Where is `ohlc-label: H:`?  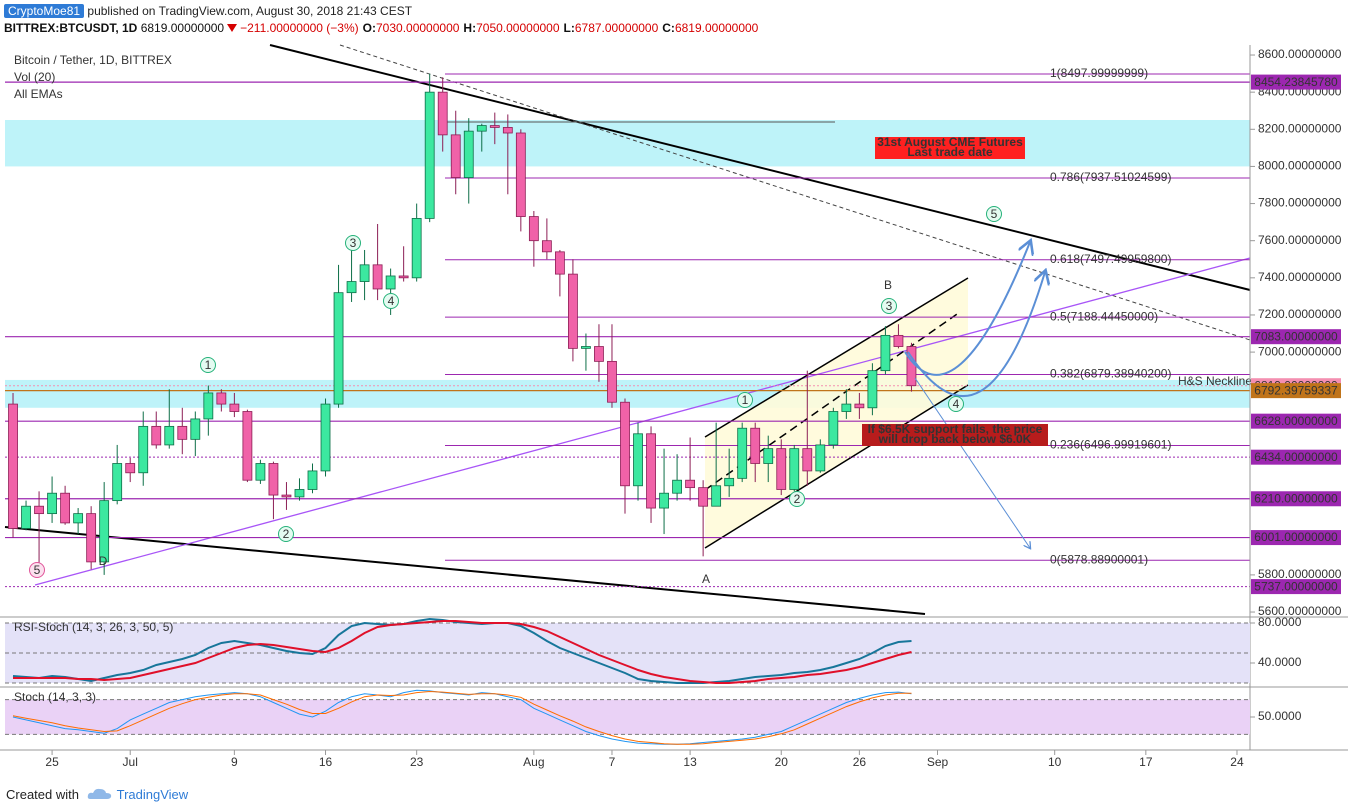 ohlc-label: H: is located at coordinates (470, 28).